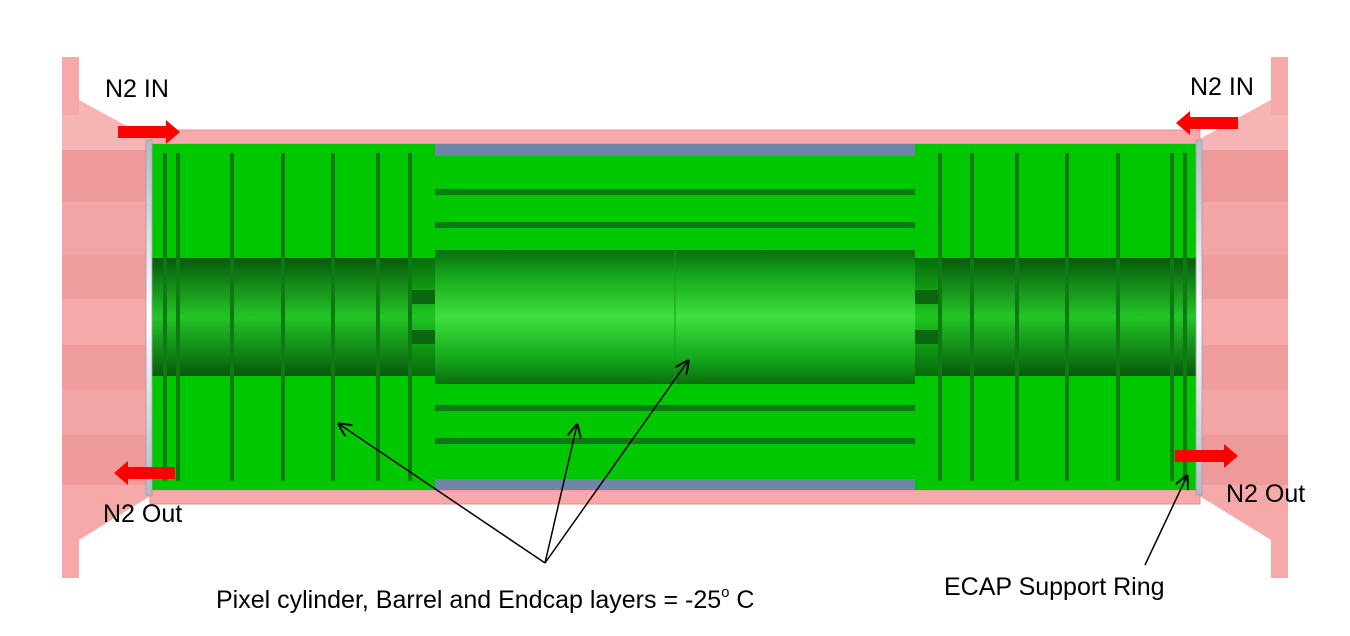 This screenshot has width=1350, height=636. Describe the element at coordinates (143, 514) in the screenshot. I see `n2-out-left-label: N2 Out` at that location.